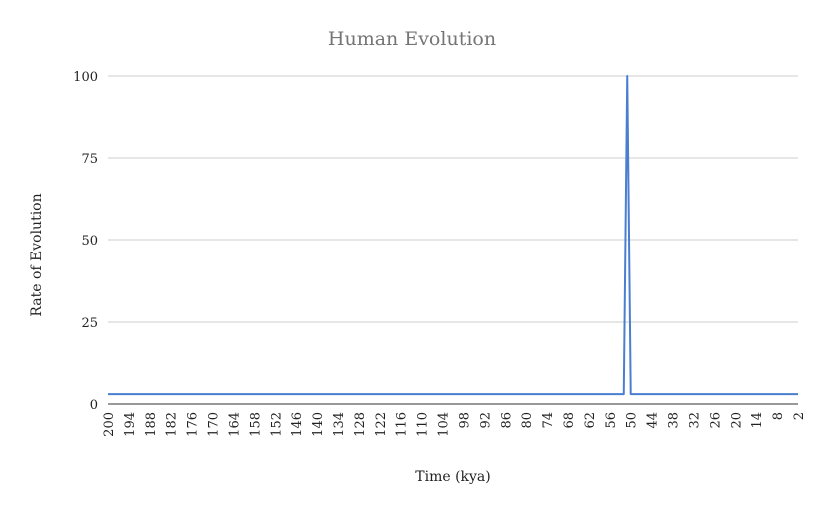 The height and width of the screenshot is (510, 824). I want to click on x-axis-title: Time (kya), so click(453, 477).